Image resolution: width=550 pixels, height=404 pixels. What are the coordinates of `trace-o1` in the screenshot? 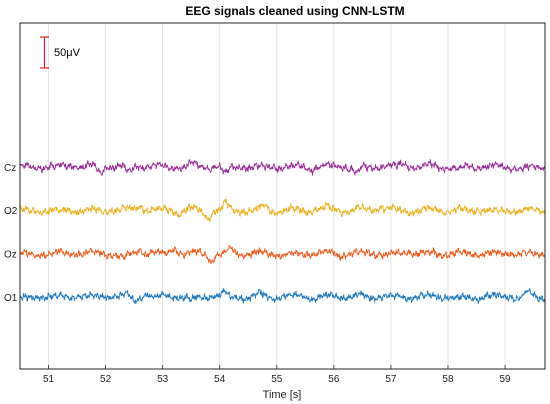 It's located at (282, 296).